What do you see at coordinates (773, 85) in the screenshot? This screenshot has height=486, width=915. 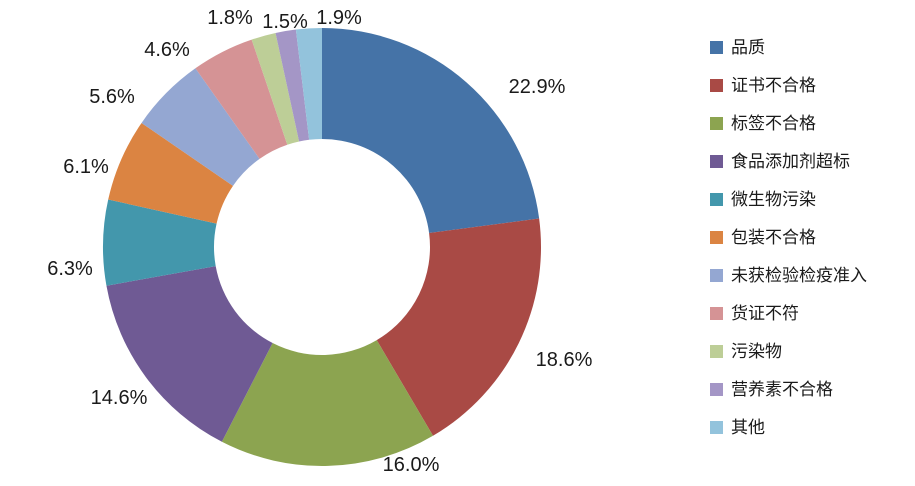 I see `legend-label: 证书不合格` at bounding box center [773, 85].